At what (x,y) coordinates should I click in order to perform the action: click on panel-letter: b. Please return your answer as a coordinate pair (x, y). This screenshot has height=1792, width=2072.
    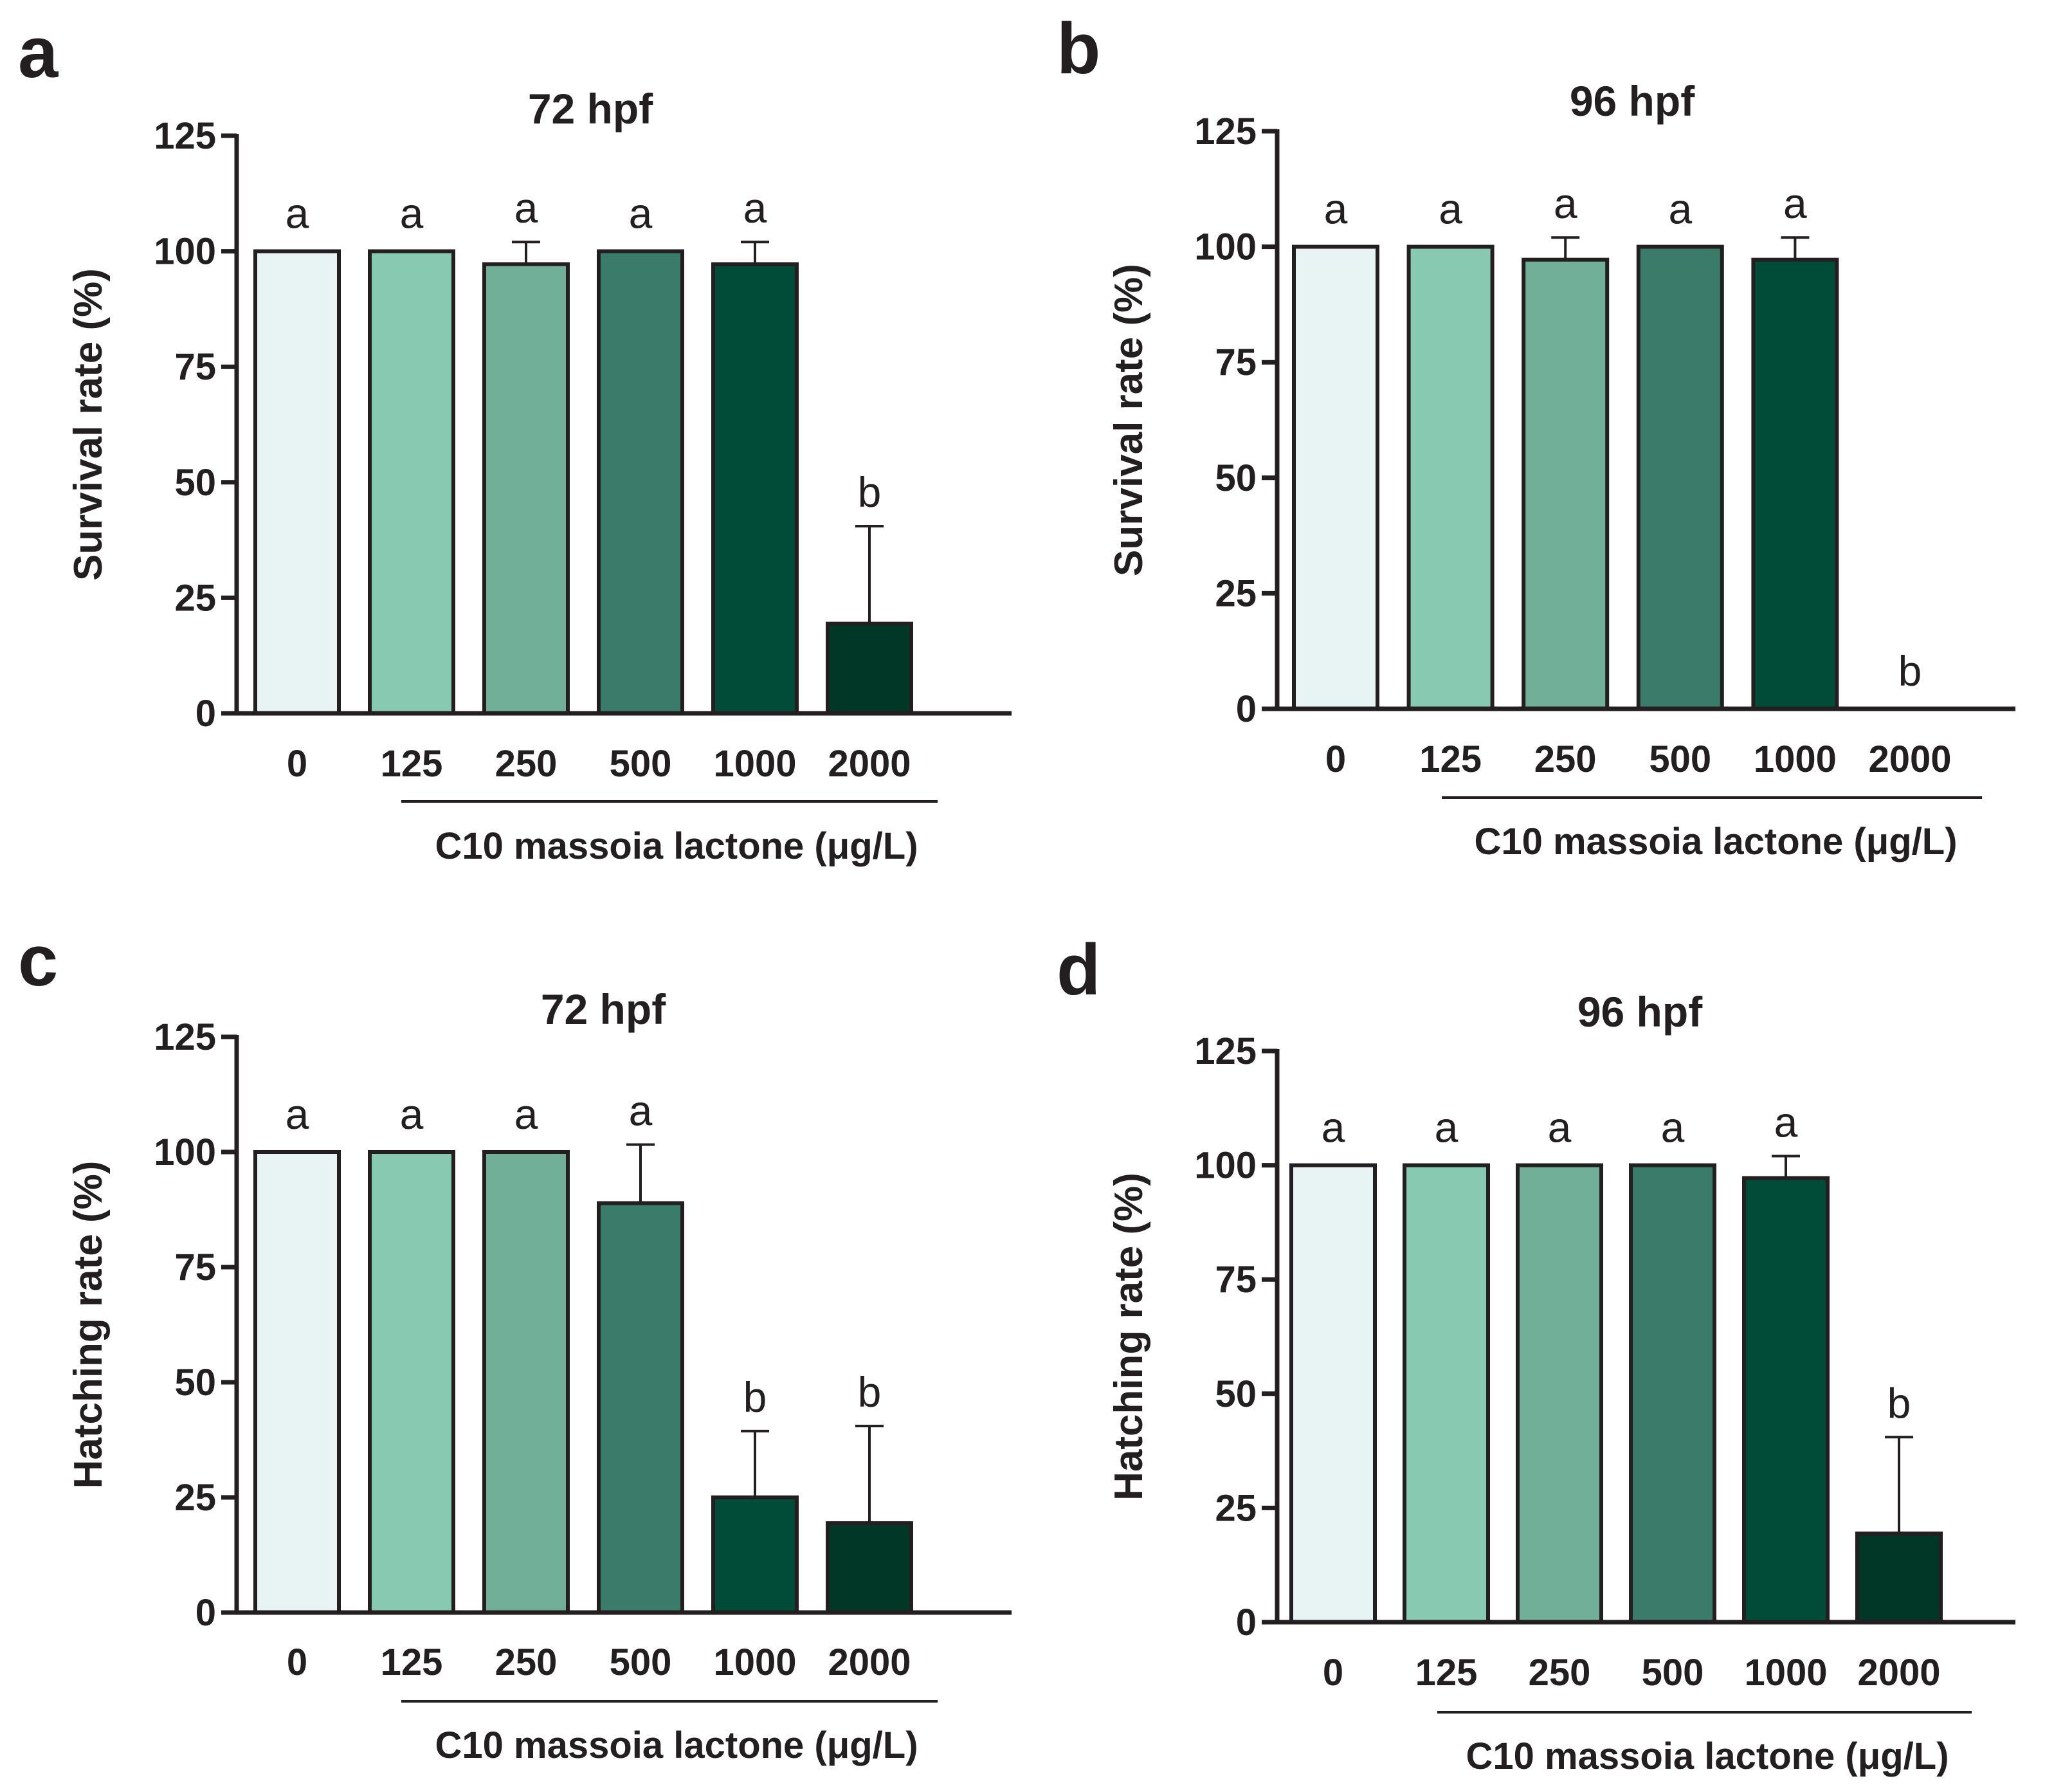
    Looking at the image, I should click on (1078, 48).